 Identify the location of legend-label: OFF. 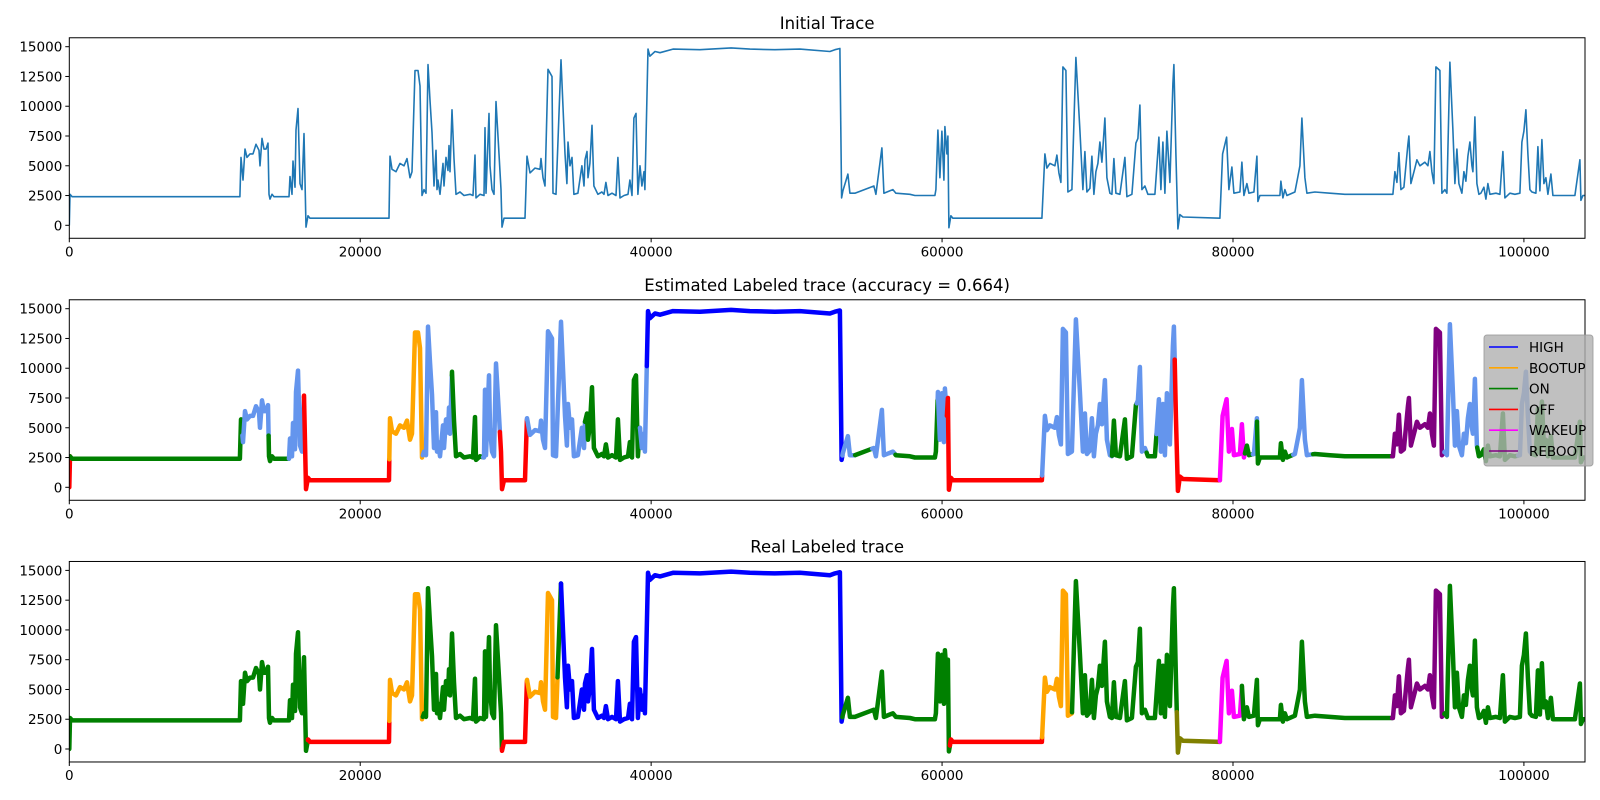
(1542, 410).